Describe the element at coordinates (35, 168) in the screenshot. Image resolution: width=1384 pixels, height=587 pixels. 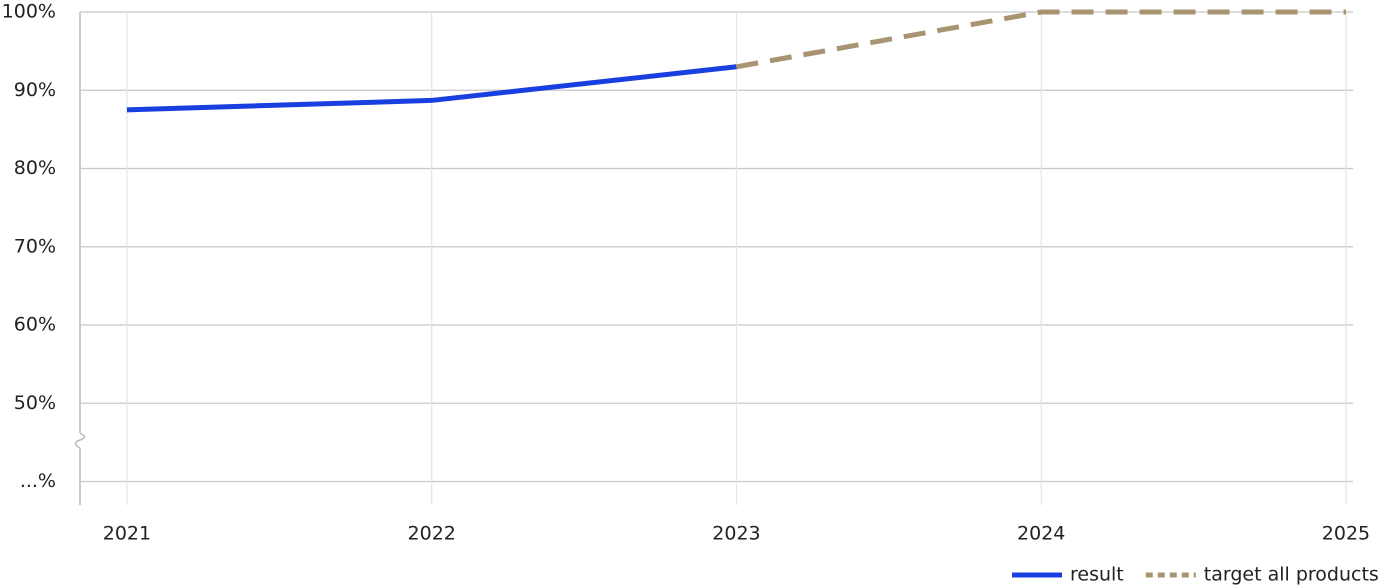
I see `y-tick-label: 80%` at that location.